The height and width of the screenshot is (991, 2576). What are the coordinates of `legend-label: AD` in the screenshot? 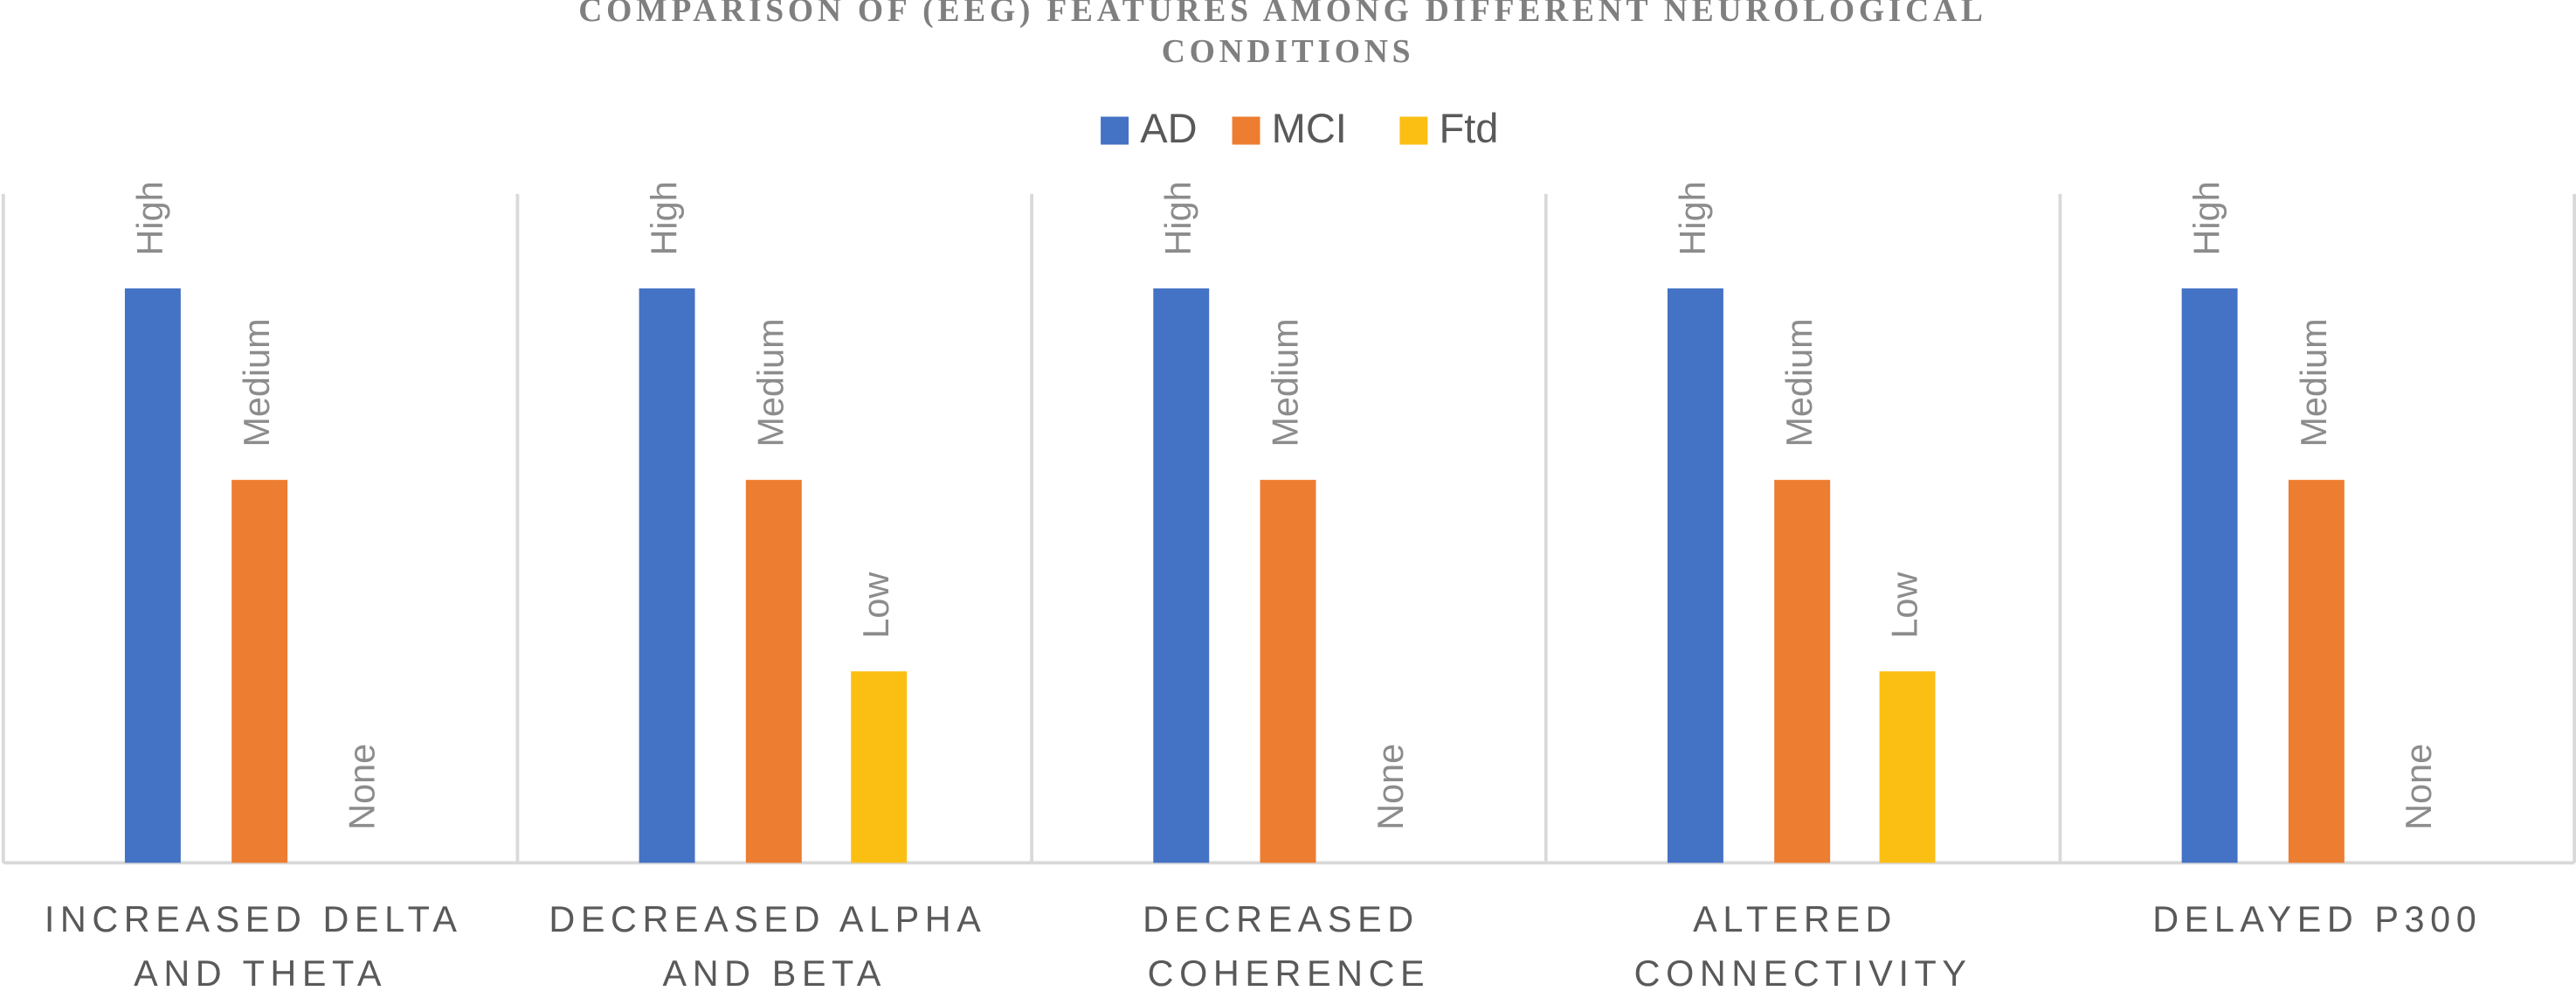 It's located at (1168, 128).